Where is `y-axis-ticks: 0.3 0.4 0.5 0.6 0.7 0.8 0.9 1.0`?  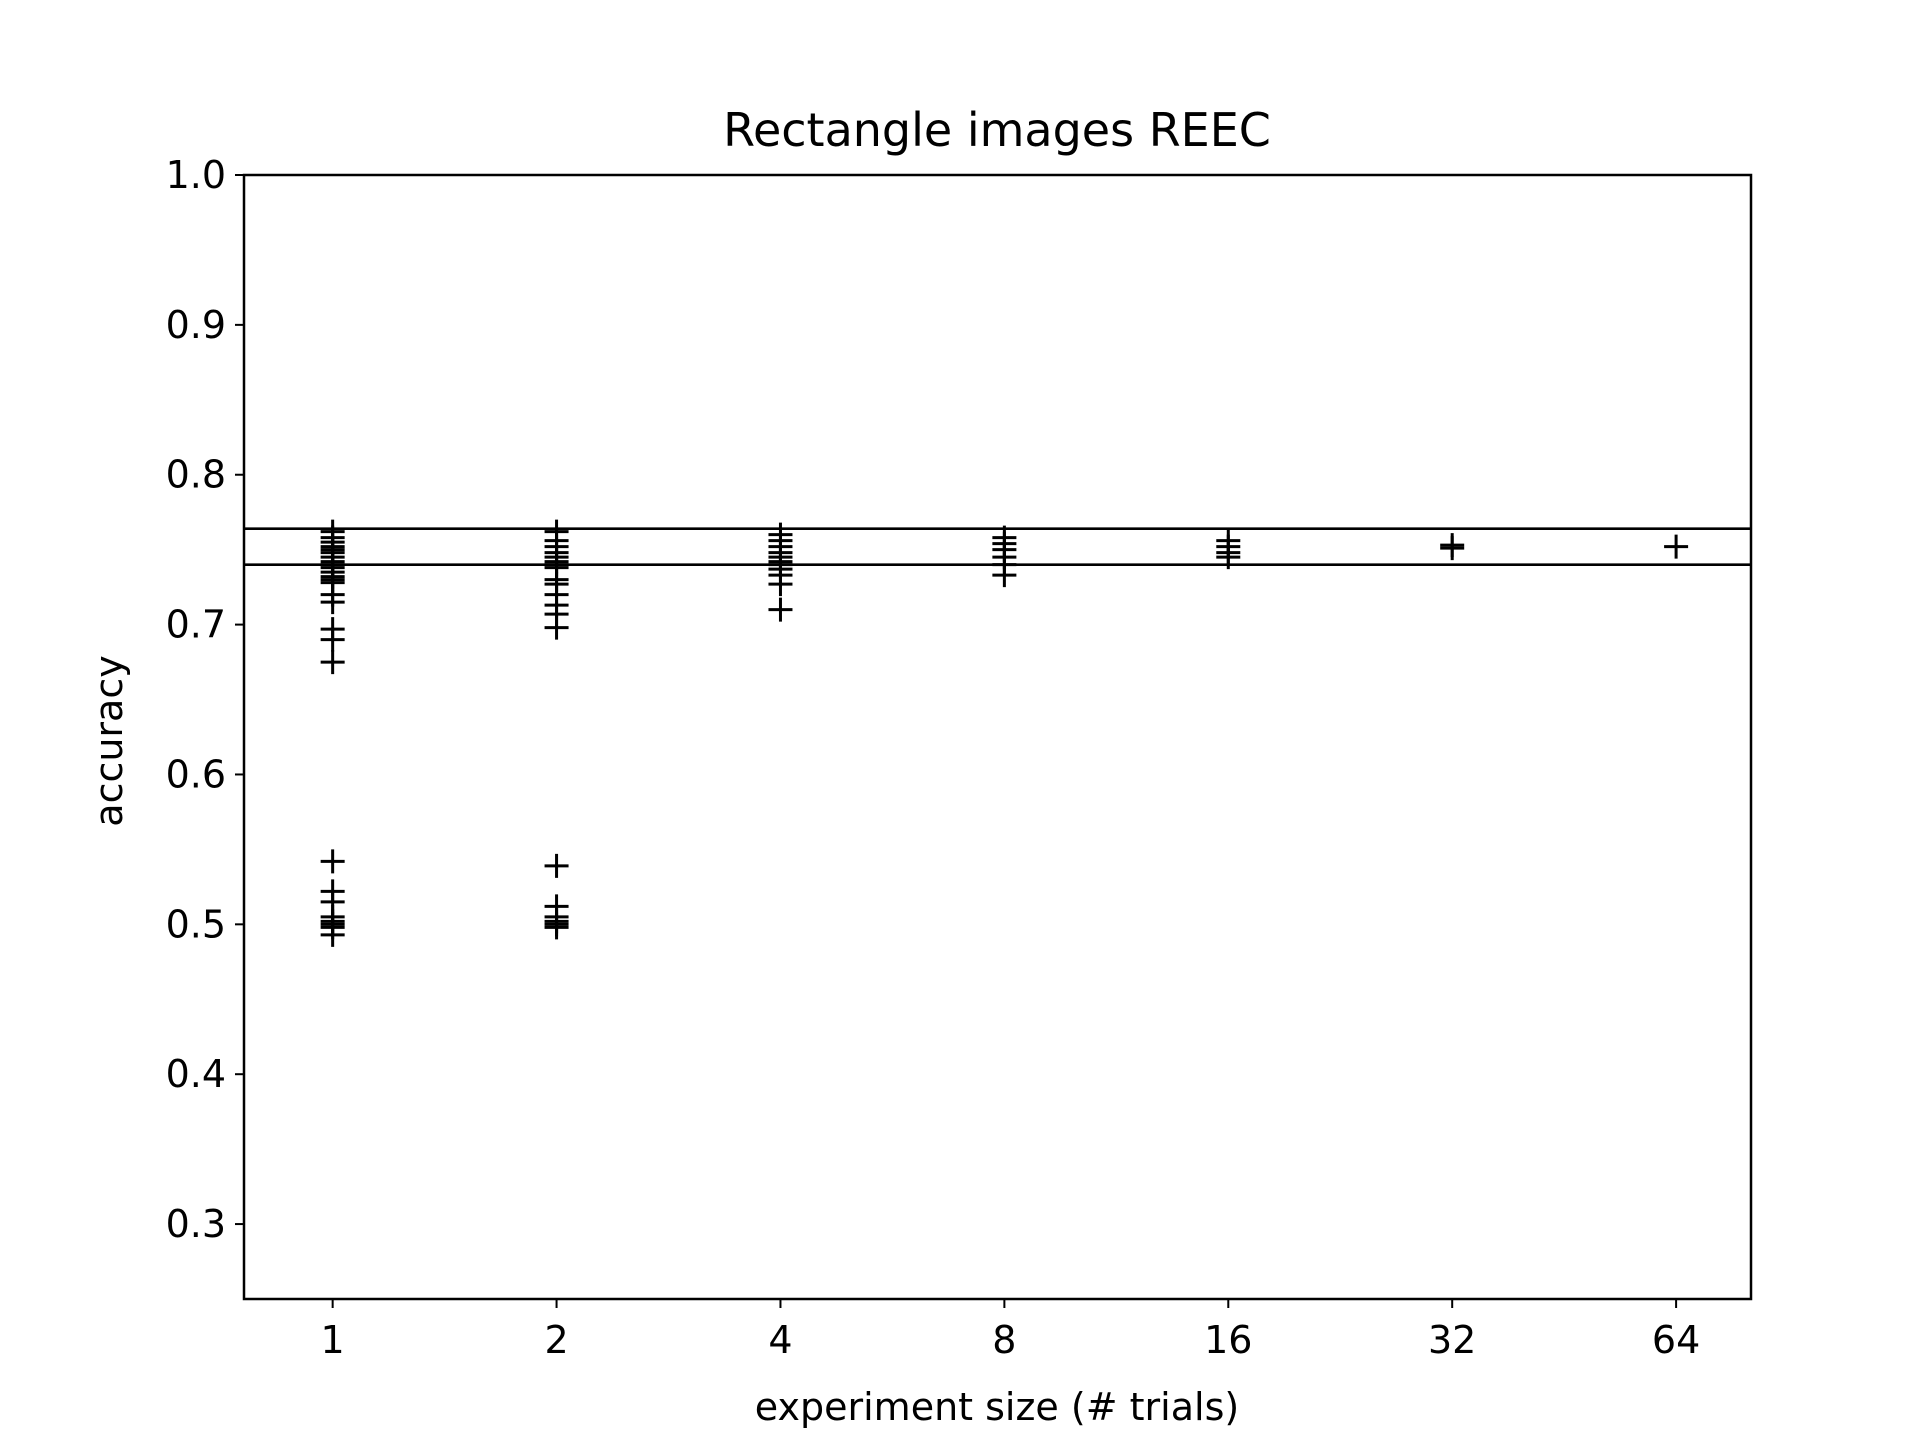
y-axis-ticks: 0.3 0.4 0.5 0.6 0.7 0.8 0.9 1.0 is located at coordinates (205, 699).